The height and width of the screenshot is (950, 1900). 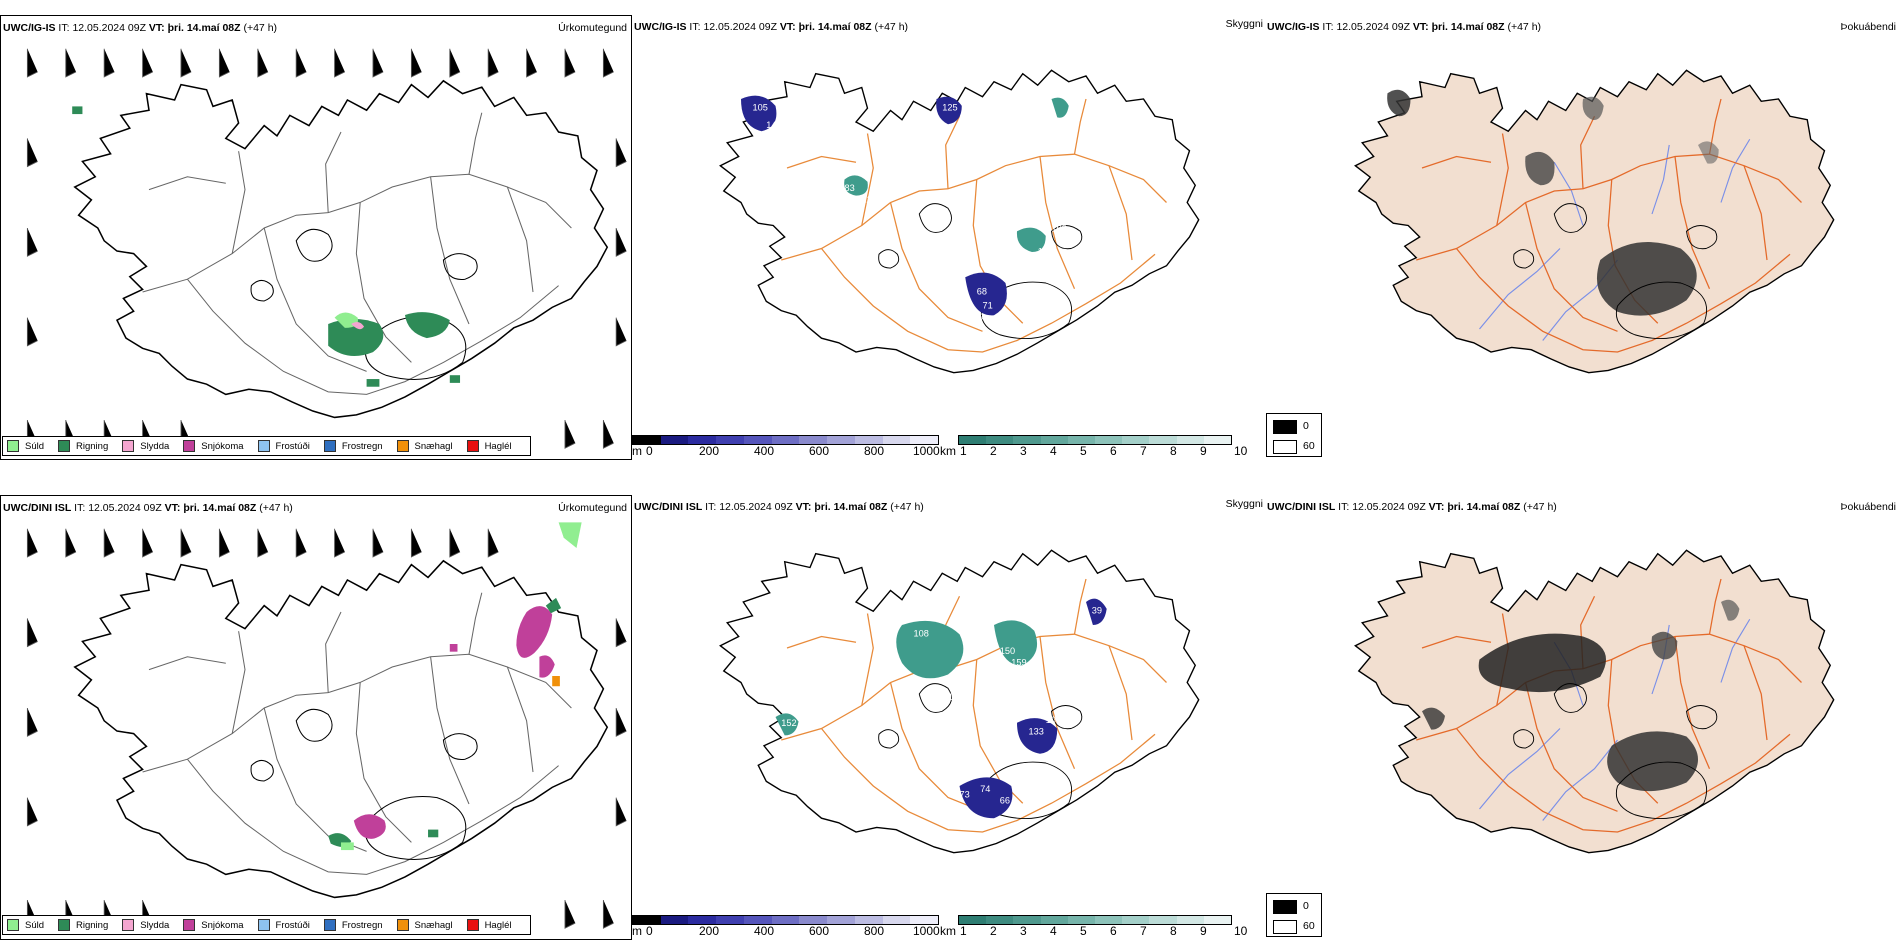 I want to click on scale-tick: 1000, so click(x=926, y=931).